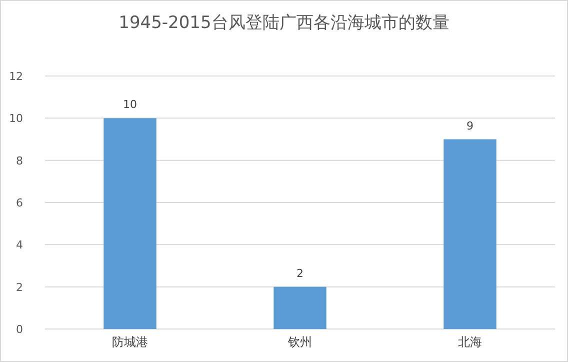 Image resolution: width=568 pixels, height=362 pixels. Describe the element at coordinates (300, 273) in the screenshot. I see `data-label: 2` at that location.